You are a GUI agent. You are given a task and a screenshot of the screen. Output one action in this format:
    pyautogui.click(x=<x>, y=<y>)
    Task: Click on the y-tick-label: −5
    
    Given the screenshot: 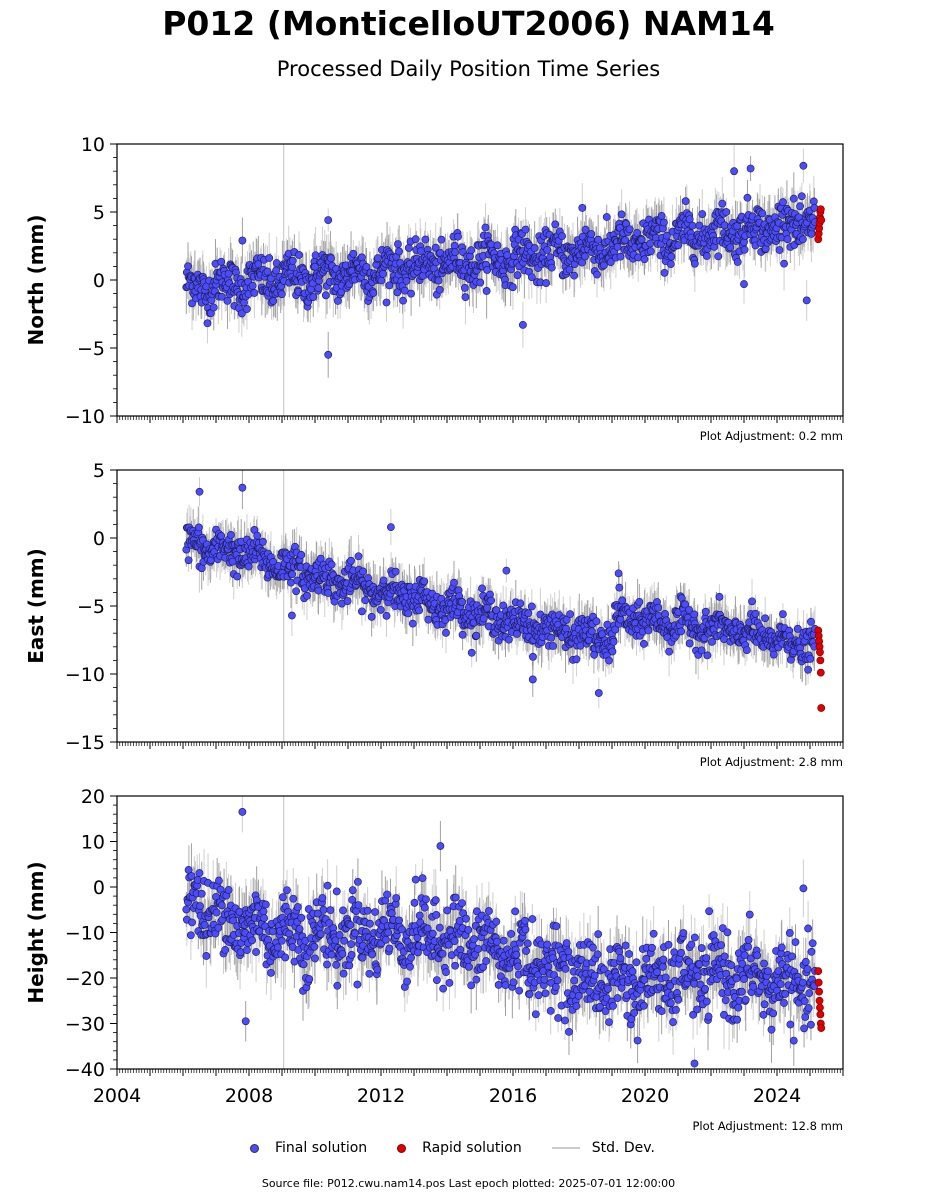 What is the action you would take?
    pyautogui.click(x=91, y=349)
    